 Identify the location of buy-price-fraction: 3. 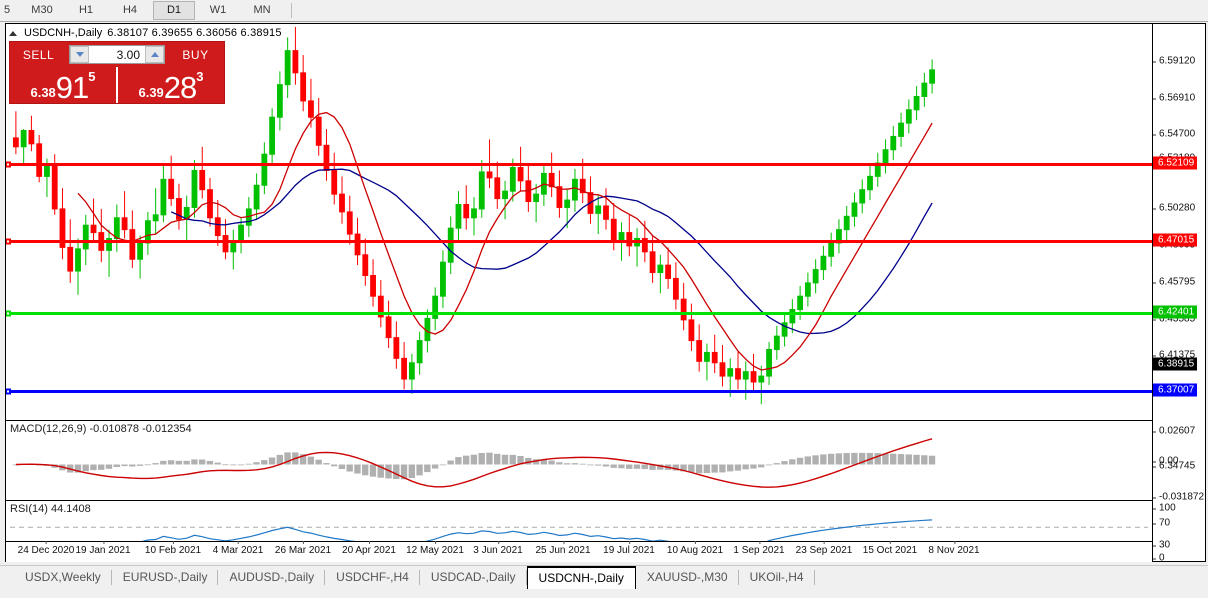
(200, 76).